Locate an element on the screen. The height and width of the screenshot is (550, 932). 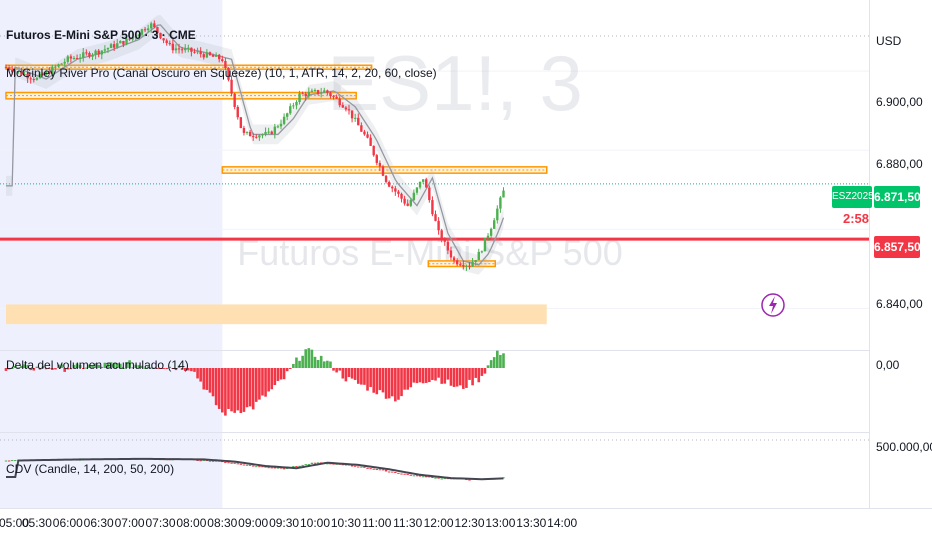
cdv-series is located at coordinates (254, 469).